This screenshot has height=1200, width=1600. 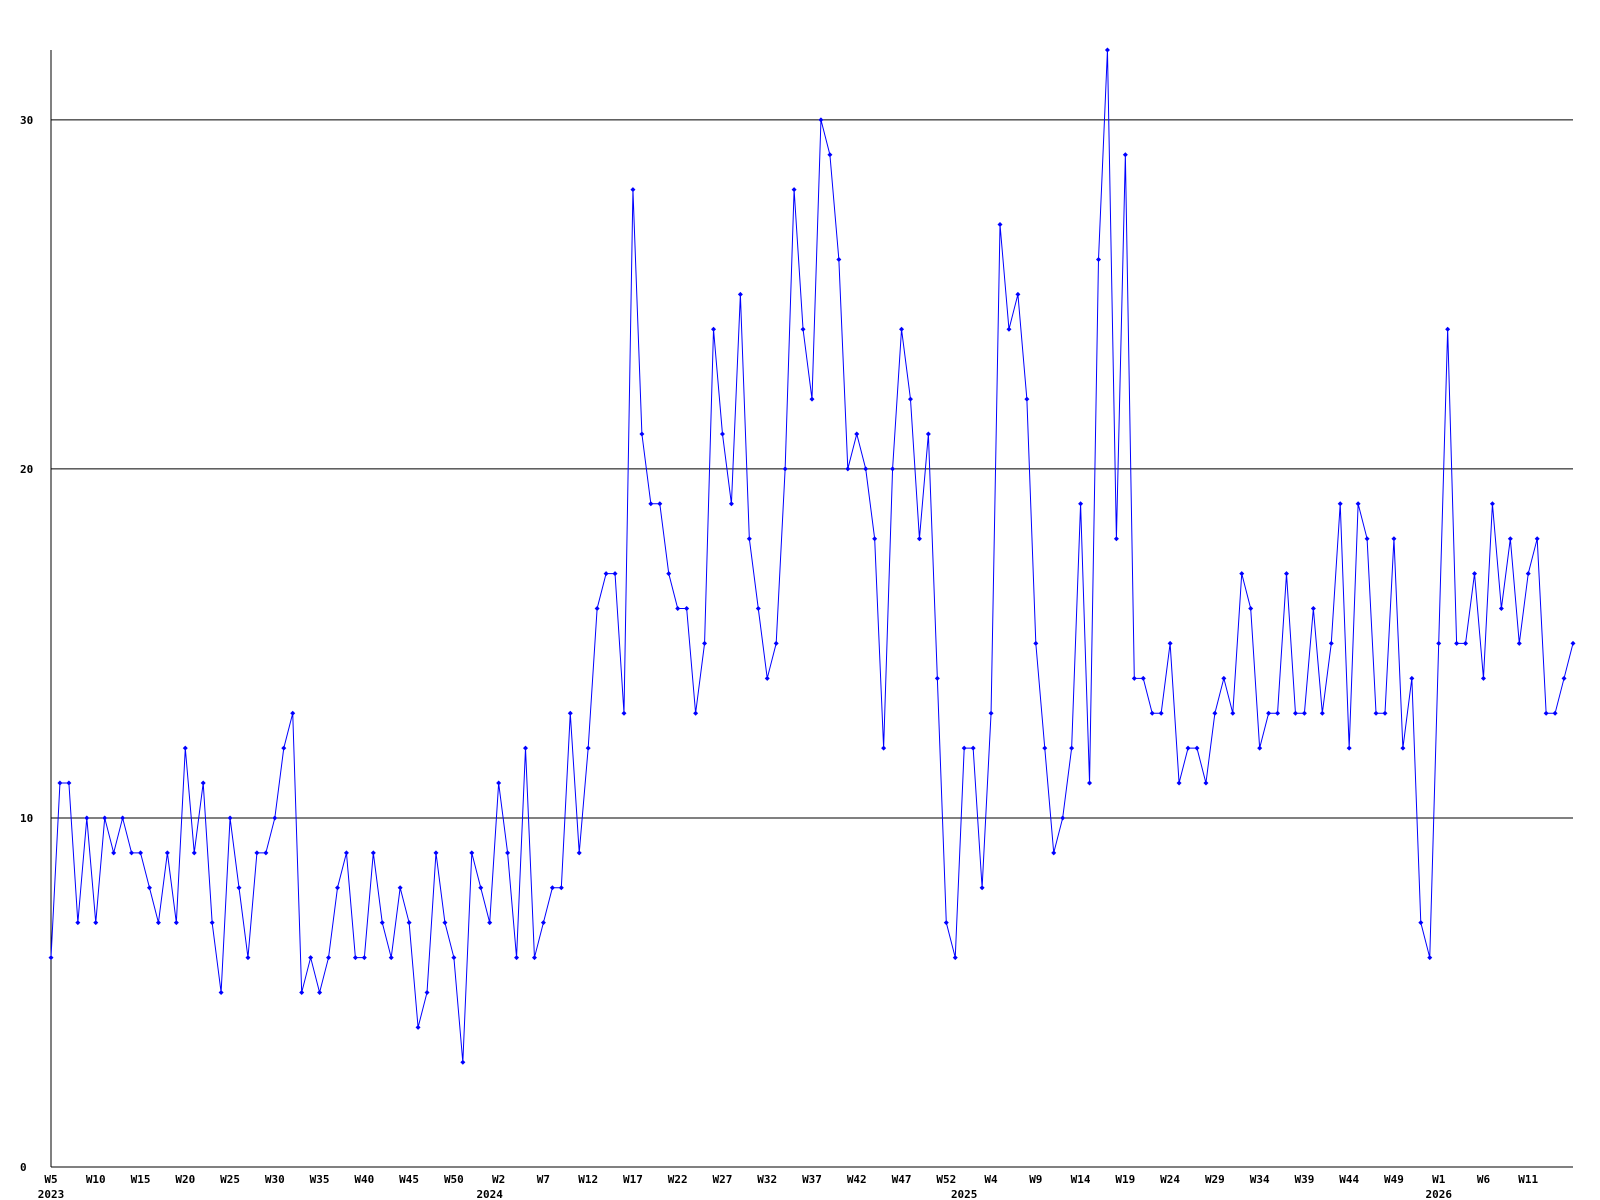 I want to click on x-tick-label: W4, so click(x=991, y=1179).